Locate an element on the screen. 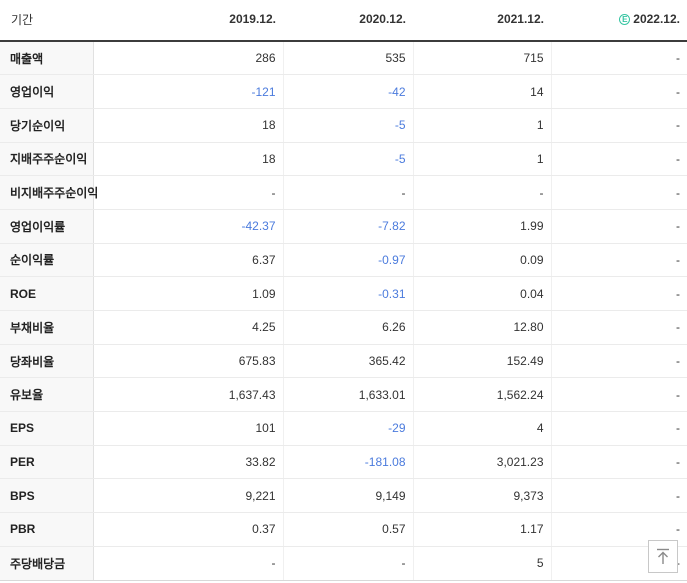  value-cell: 0.37 is located at coordinates (188, 529).